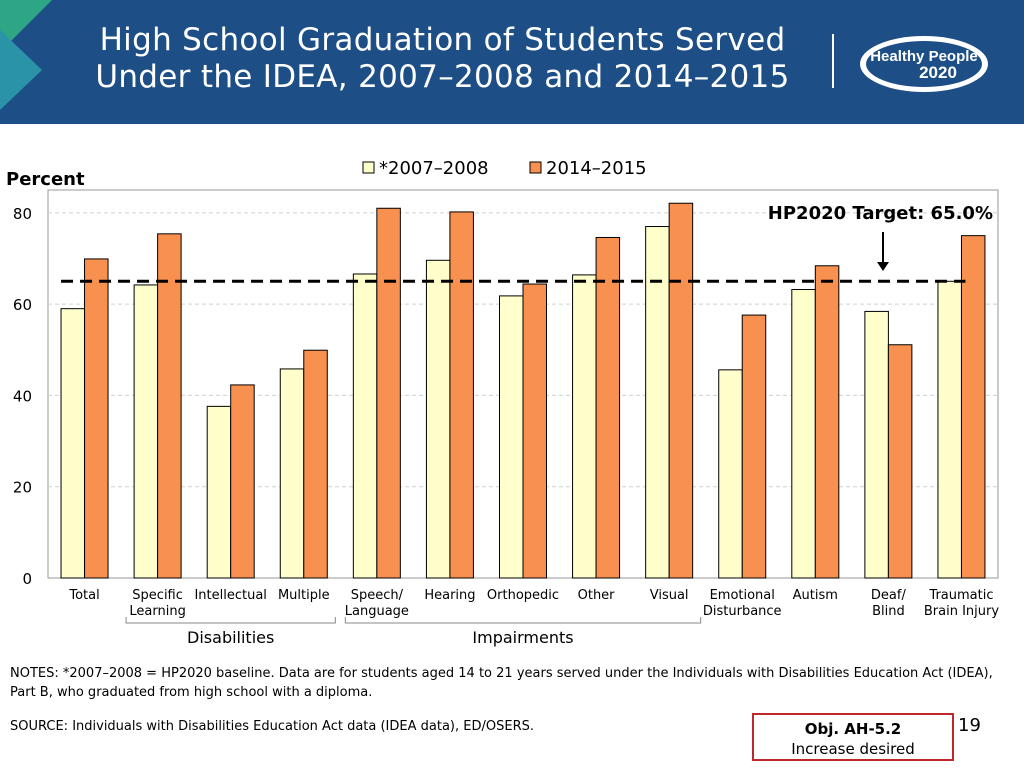  Describe the element at coordinates (853, 729) in the screenshot. I see `objective-id: Obj. AH-5.2` at that location.